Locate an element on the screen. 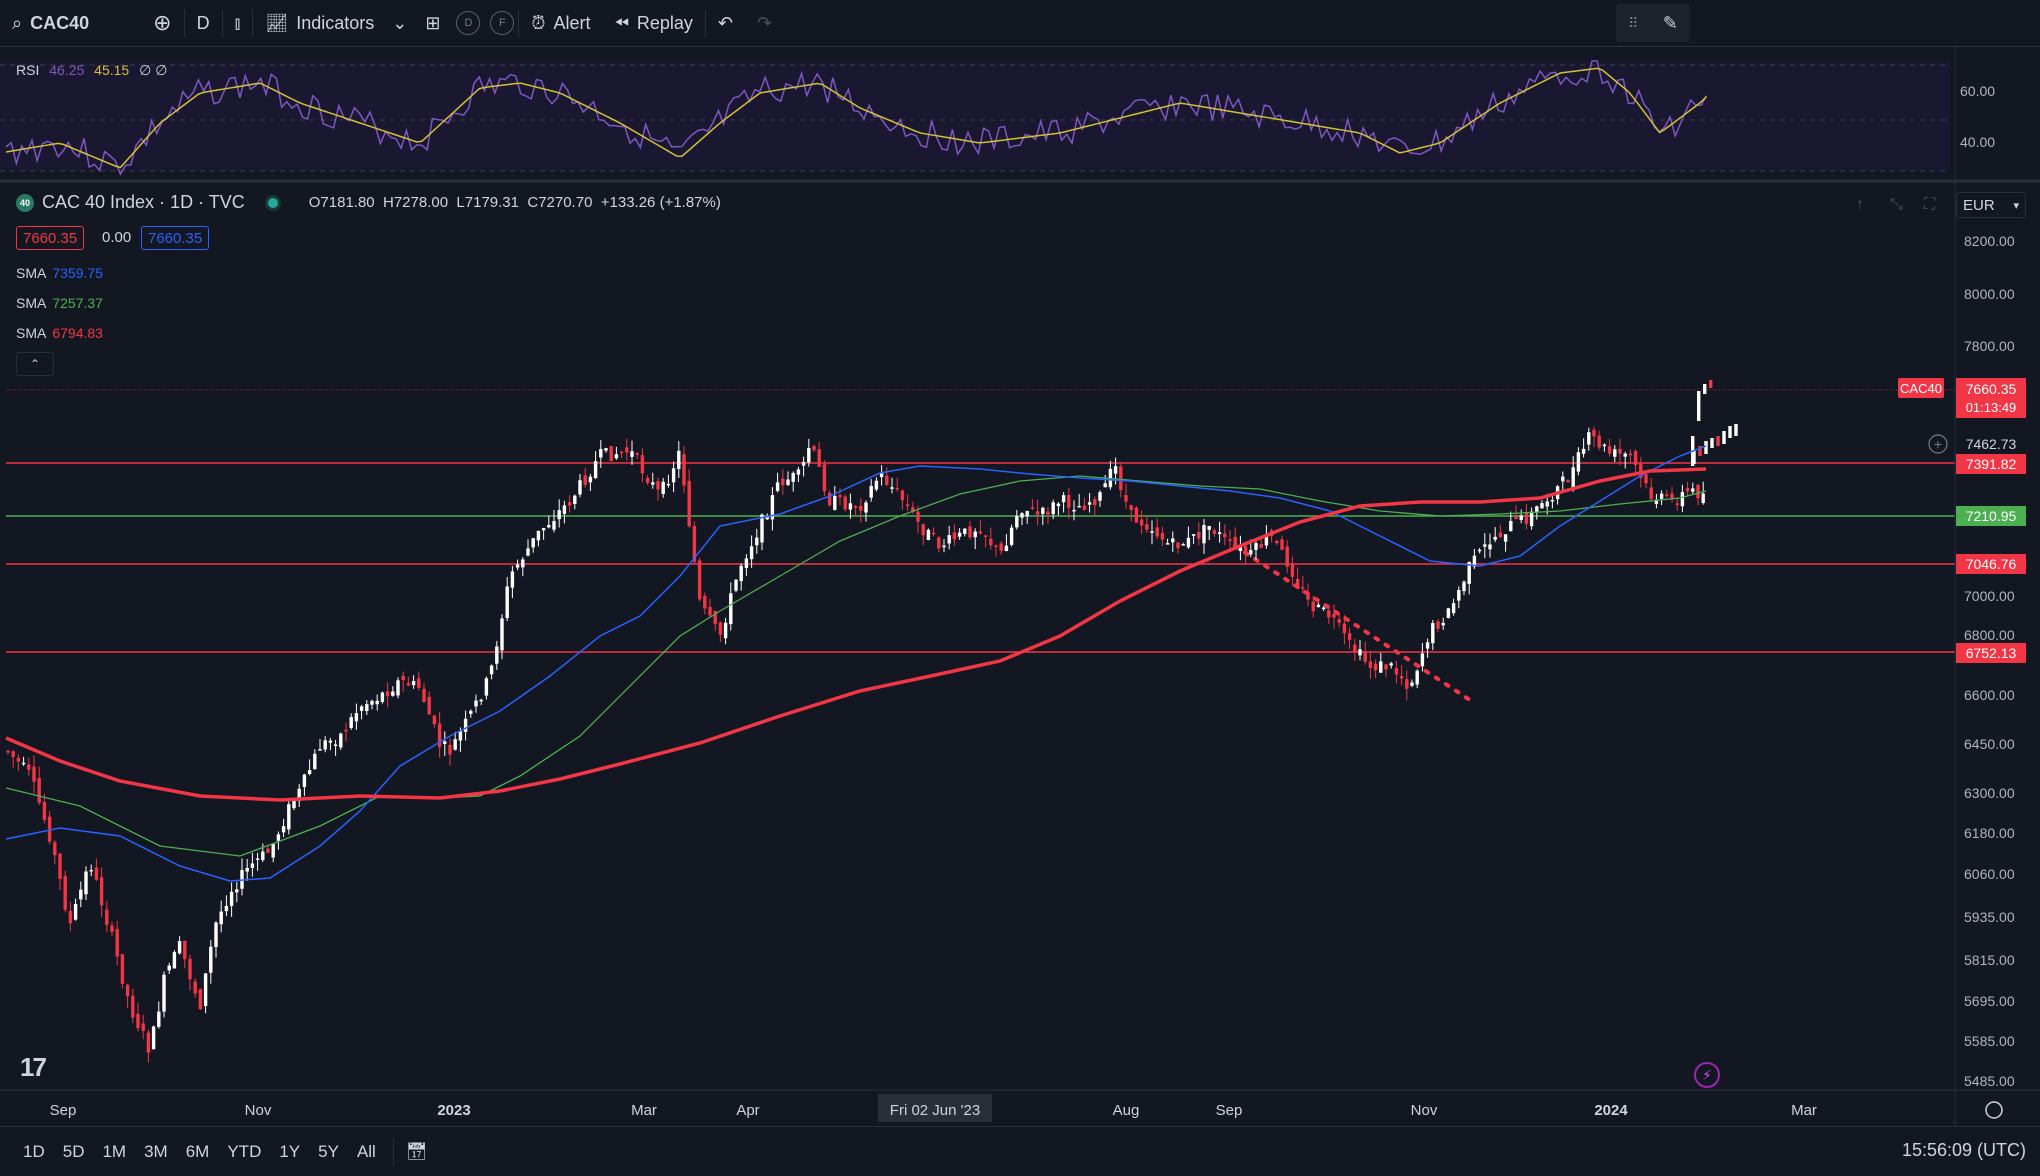 The image size is (2040, 1176). circle-f-button: F is located at coordinates (502, 23).